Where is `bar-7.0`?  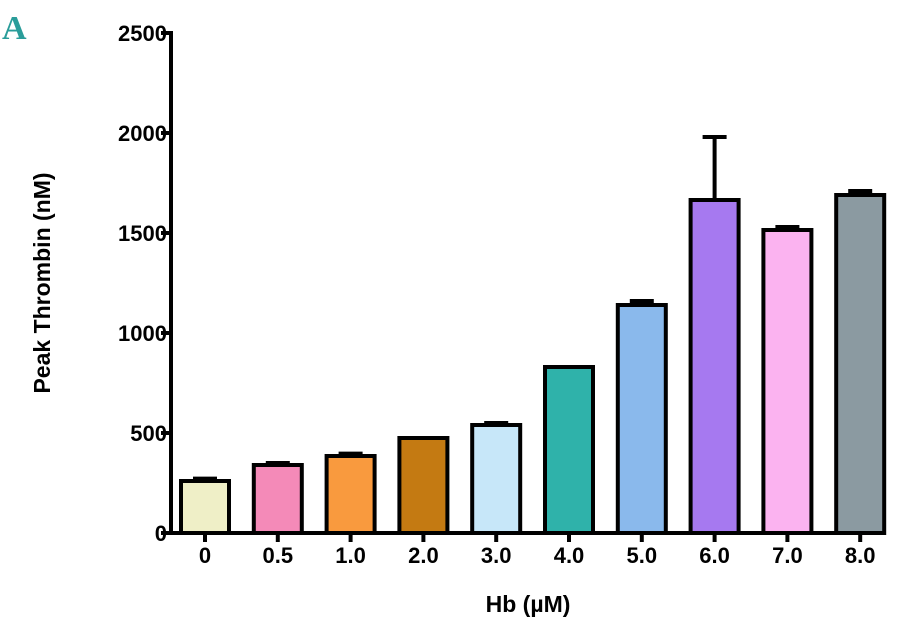
bar-7.0 is located at coordinates (787, 381).